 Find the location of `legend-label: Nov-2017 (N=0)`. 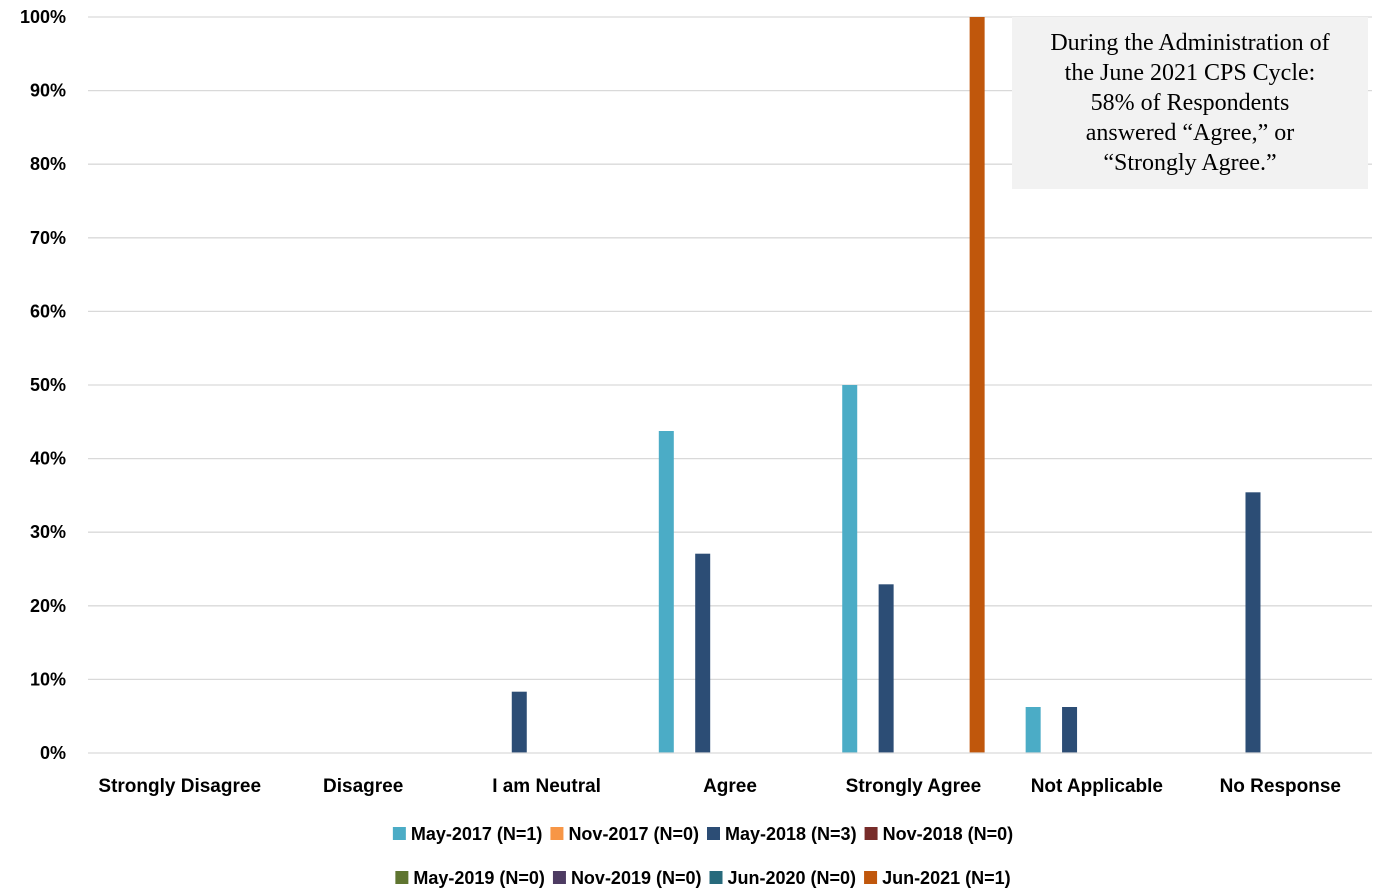

legend-label: Nov-2017 (N=0) is located at coordinates (633, 834).